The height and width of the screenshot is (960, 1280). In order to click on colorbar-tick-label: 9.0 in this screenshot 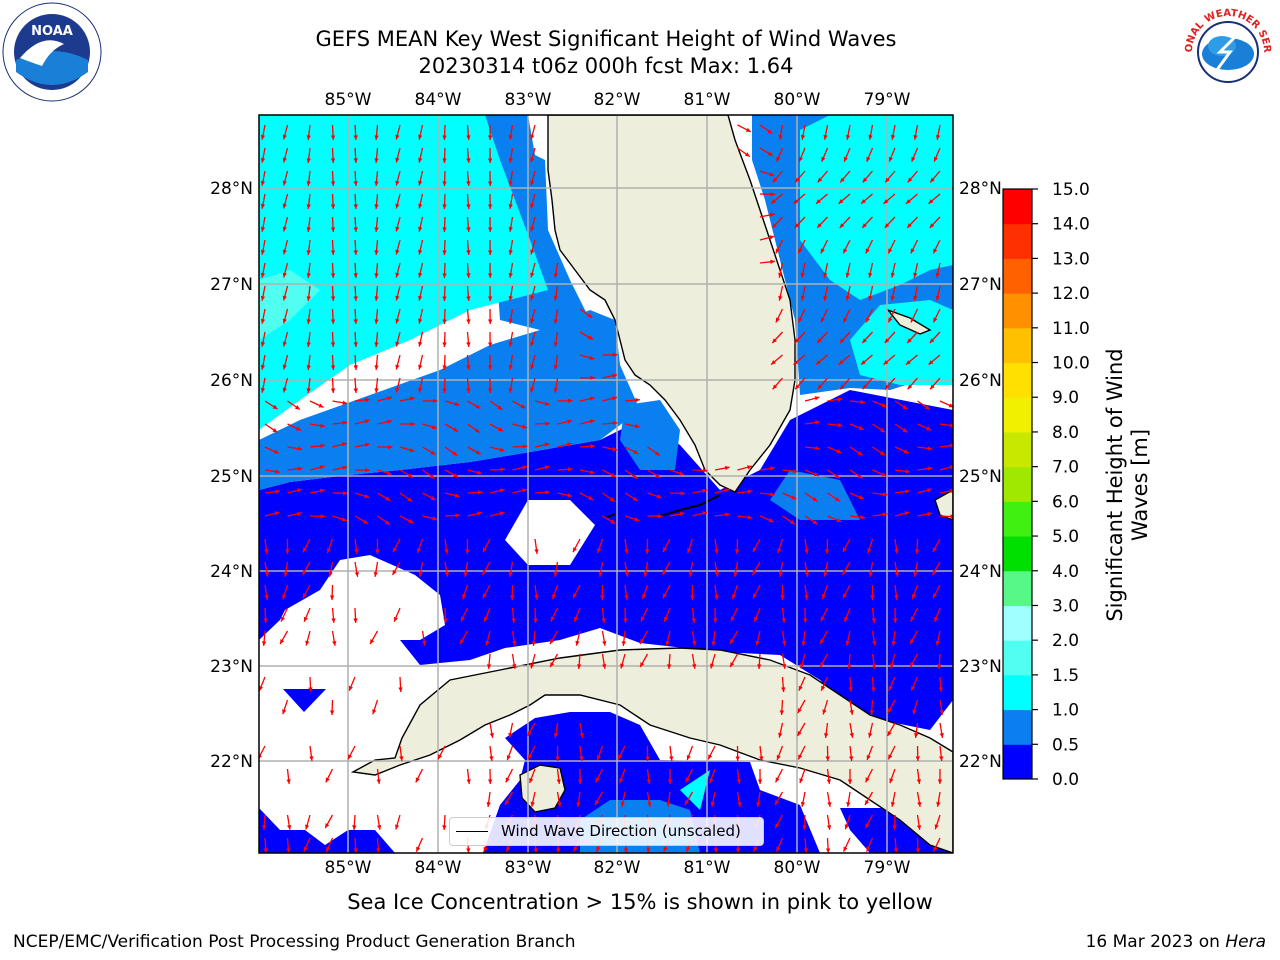, I will do `click(1065, 398)`.